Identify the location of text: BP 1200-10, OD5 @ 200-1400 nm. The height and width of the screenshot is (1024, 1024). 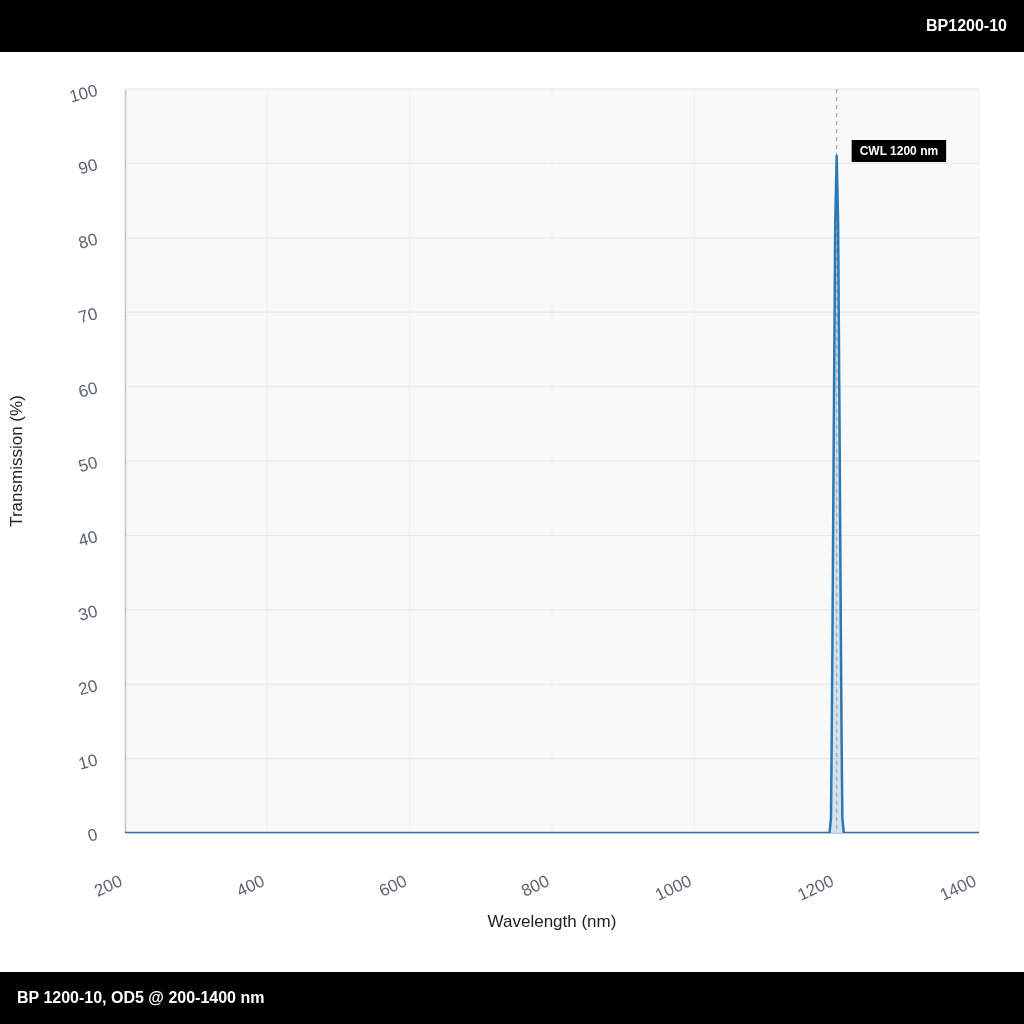
(141, 997).